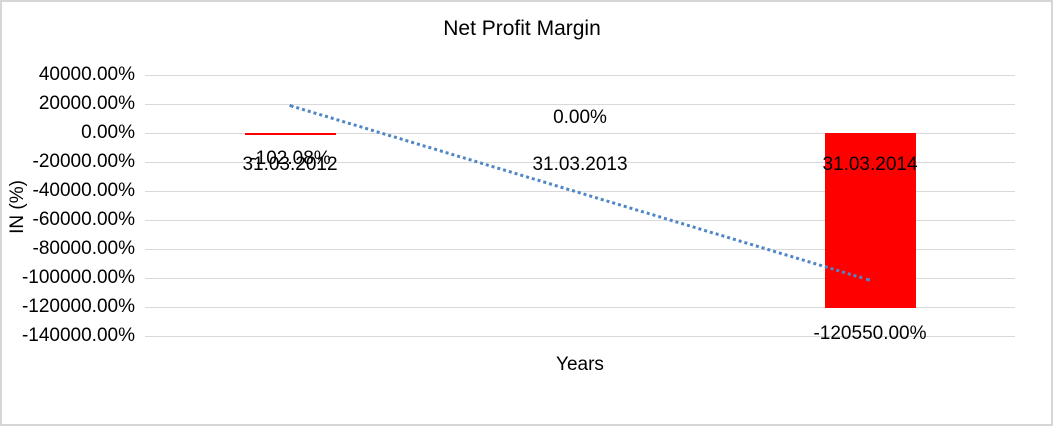 The image size is (1053, 426). What do you see at coordinates (83, 248) in the screenshot?
I see `y-axis-tick-label: -80000.00%` at bounding box center [83, 248].